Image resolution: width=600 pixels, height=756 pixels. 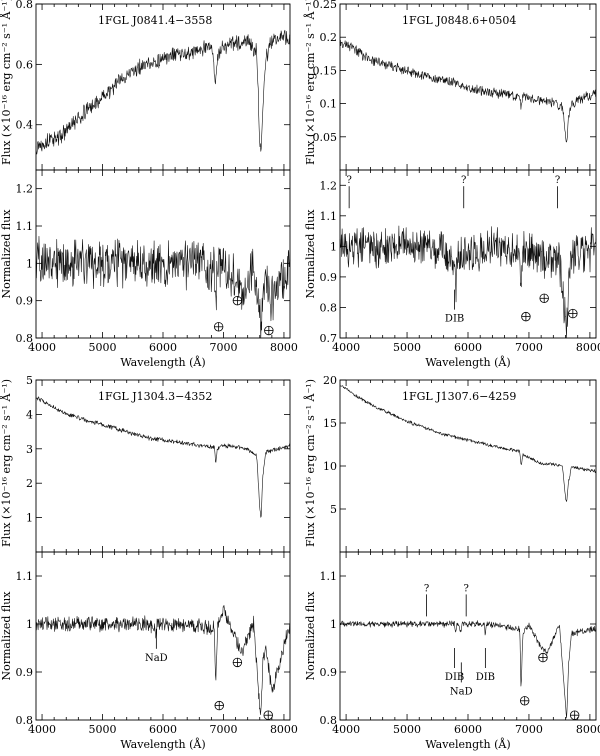 I want to click on object-name: 1FGL J0848.6+0504, so click(x=459, y=20).